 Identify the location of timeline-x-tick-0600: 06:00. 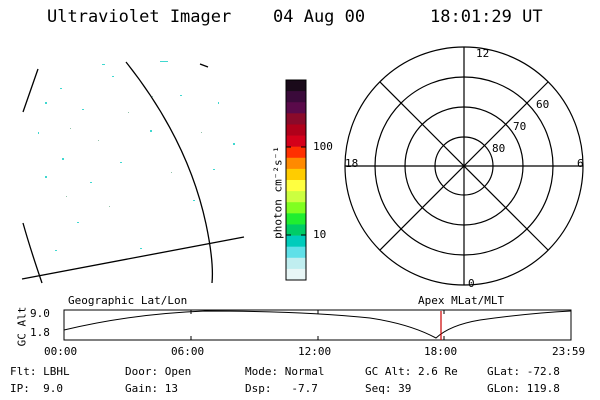
(188, 351).